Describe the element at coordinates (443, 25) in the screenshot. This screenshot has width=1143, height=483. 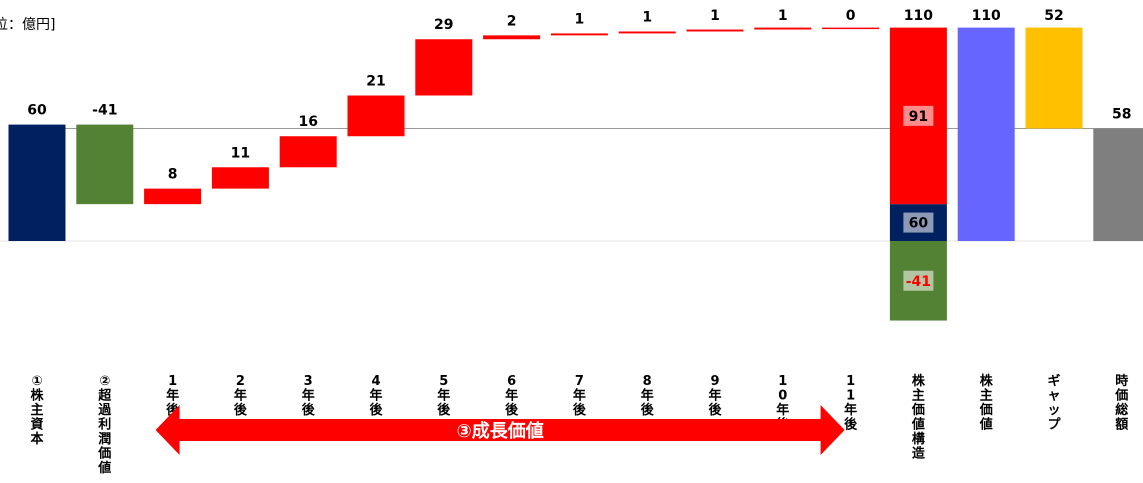
I see `bar-value-label: 29` at that location.